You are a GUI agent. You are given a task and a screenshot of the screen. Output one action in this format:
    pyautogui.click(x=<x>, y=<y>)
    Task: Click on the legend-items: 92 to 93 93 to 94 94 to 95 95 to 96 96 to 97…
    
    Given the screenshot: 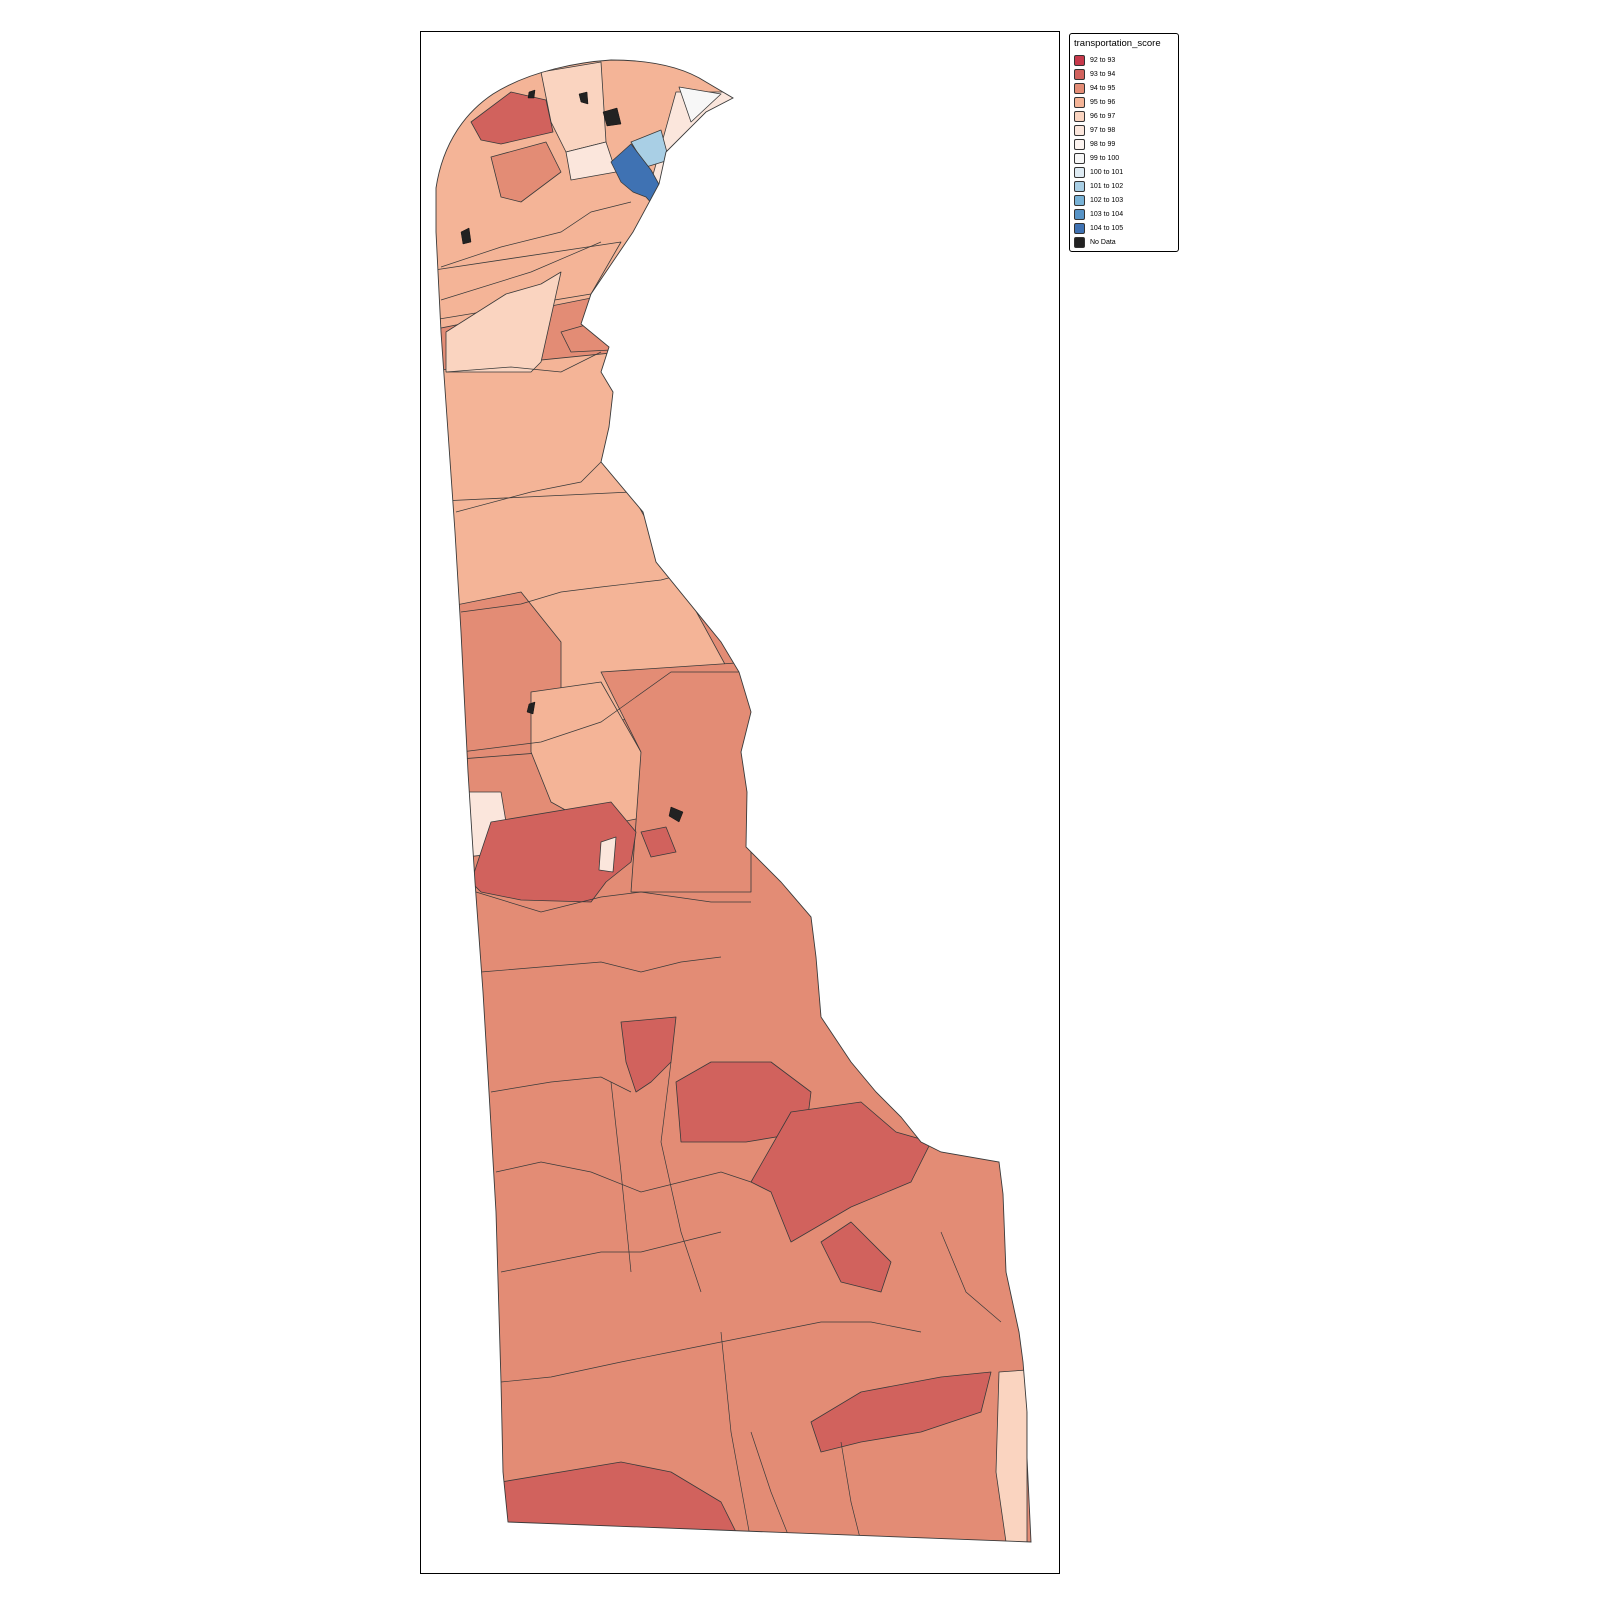 What is the action you would take?
    pyautogui.click(x=1124, y=151)
    